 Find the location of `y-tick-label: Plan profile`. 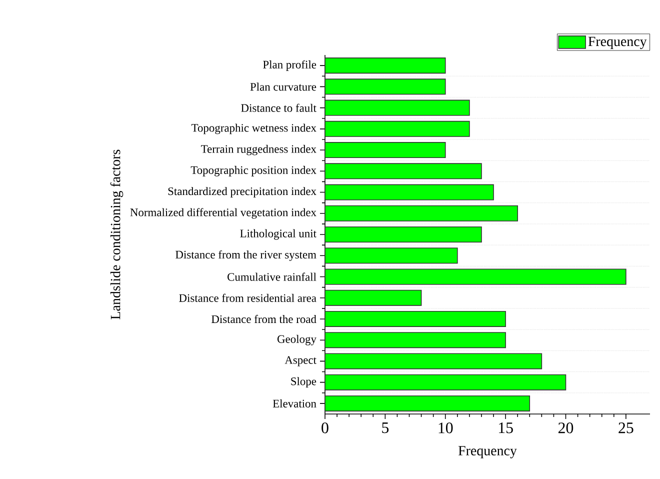

y-tick-label: Plan profile is located at coordinates (289, 65).